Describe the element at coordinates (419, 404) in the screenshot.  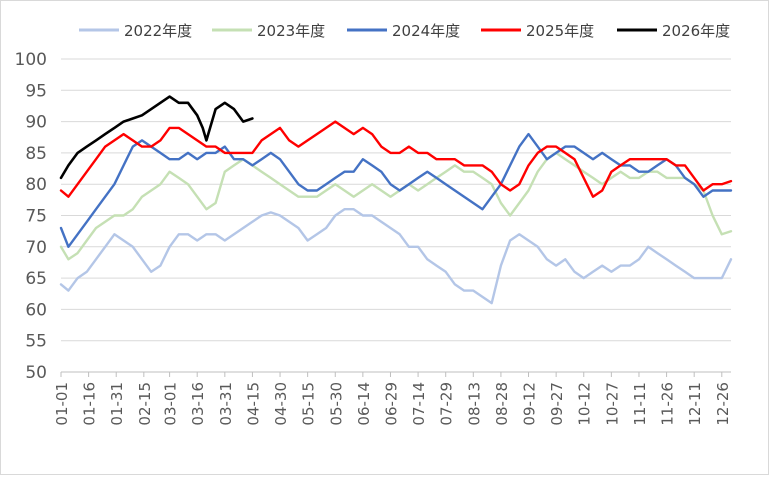
I see `x-tick-label: 07-14` at that location.